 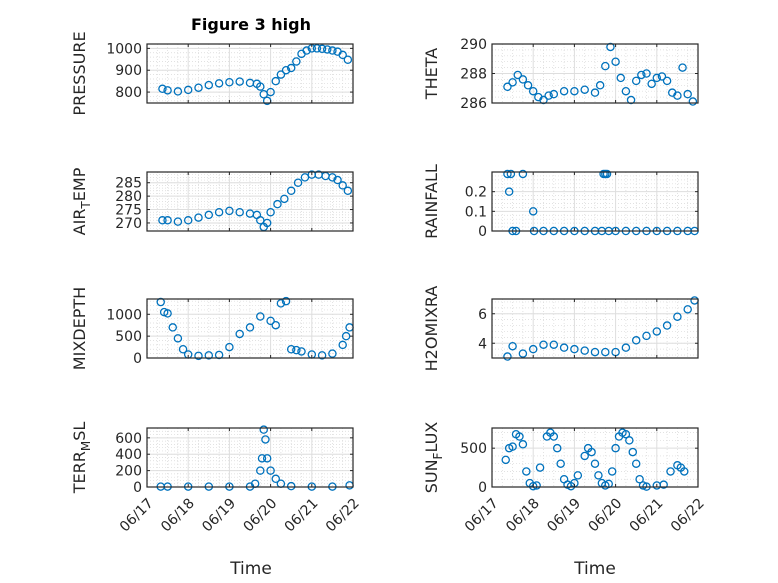 I want to click on y-tick-label: 6, so click(x=482, y=315).